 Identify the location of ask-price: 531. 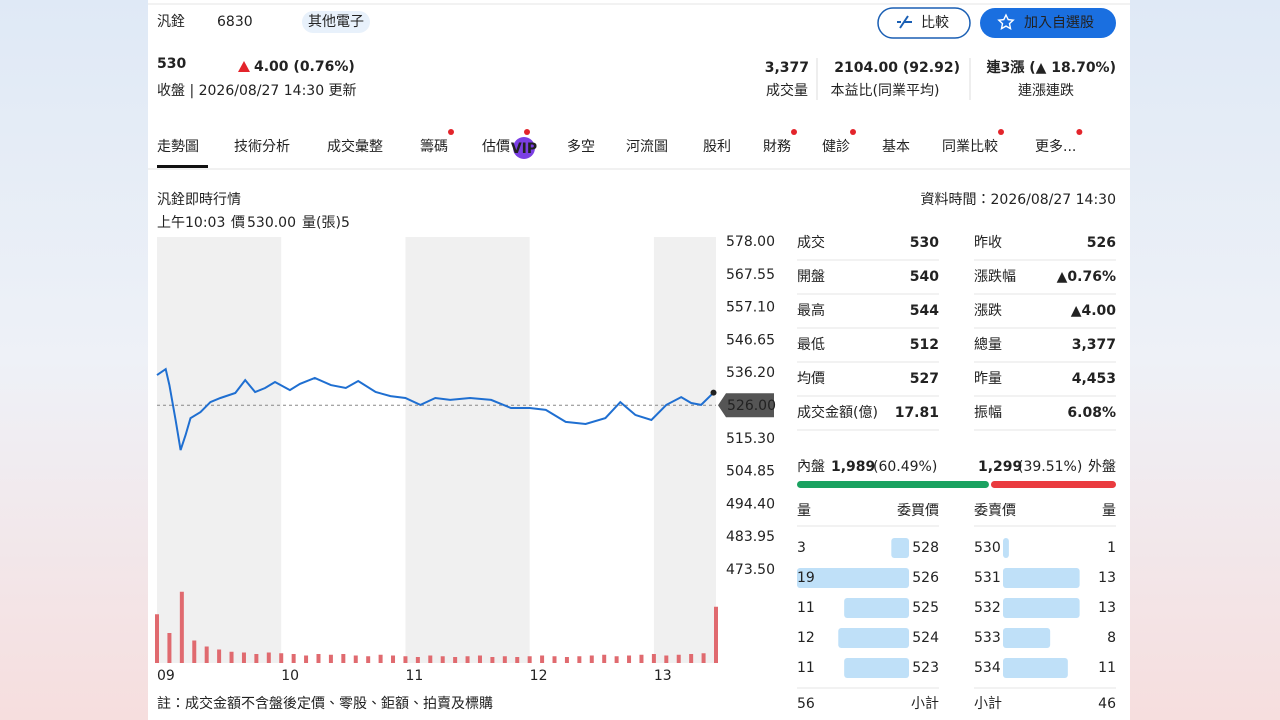
(987, 578).